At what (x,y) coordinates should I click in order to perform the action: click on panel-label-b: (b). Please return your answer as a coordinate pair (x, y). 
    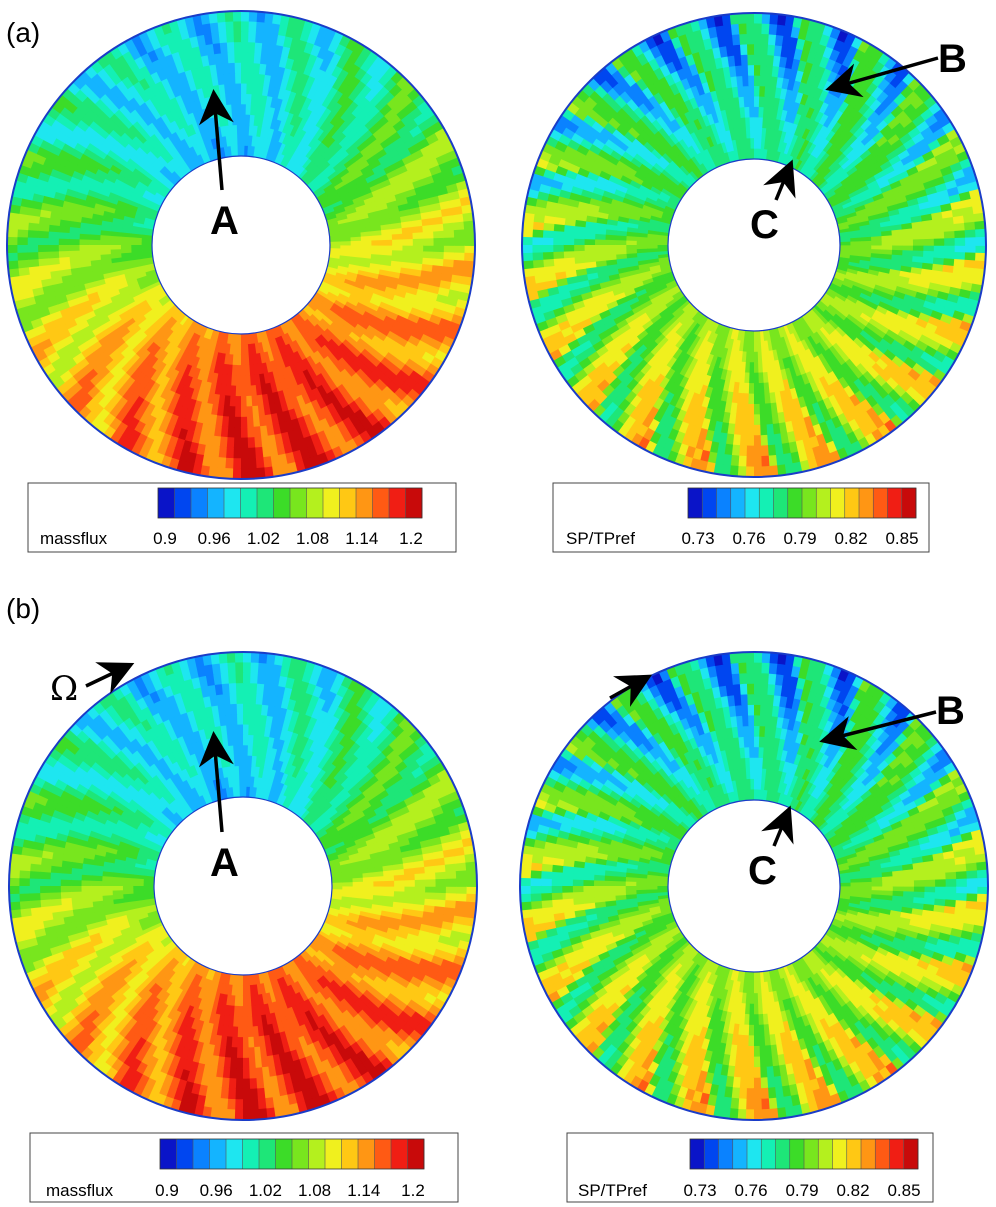
    Looking at the image, I should click on (23, 608).